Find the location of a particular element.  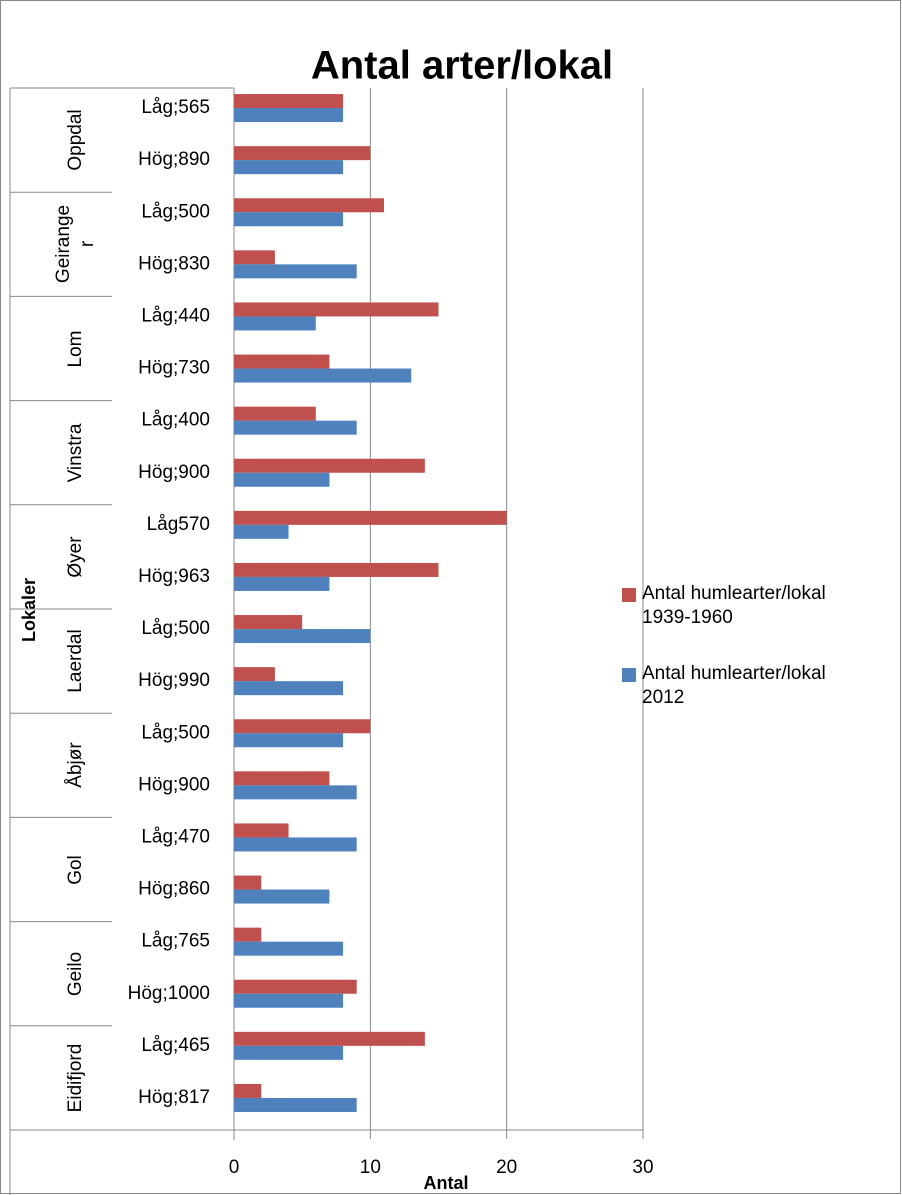

legend-label: Antal humlearter/lokal 1939-1960 is located at coordinates (734, 605).